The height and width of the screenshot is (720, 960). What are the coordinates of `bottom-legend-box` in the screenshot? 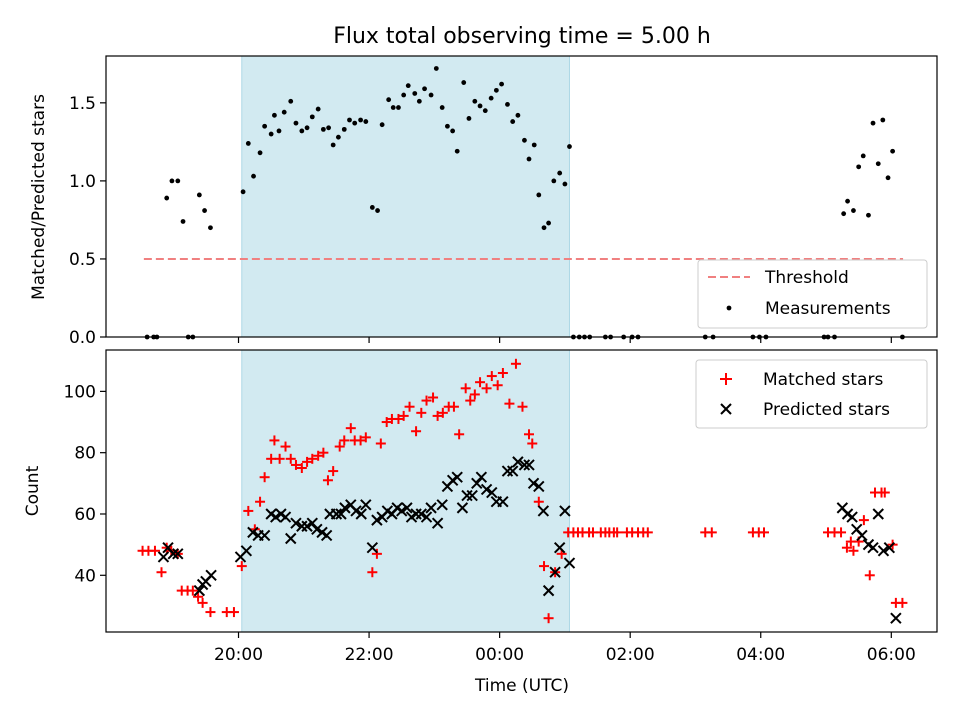 It's located at (811, 394).